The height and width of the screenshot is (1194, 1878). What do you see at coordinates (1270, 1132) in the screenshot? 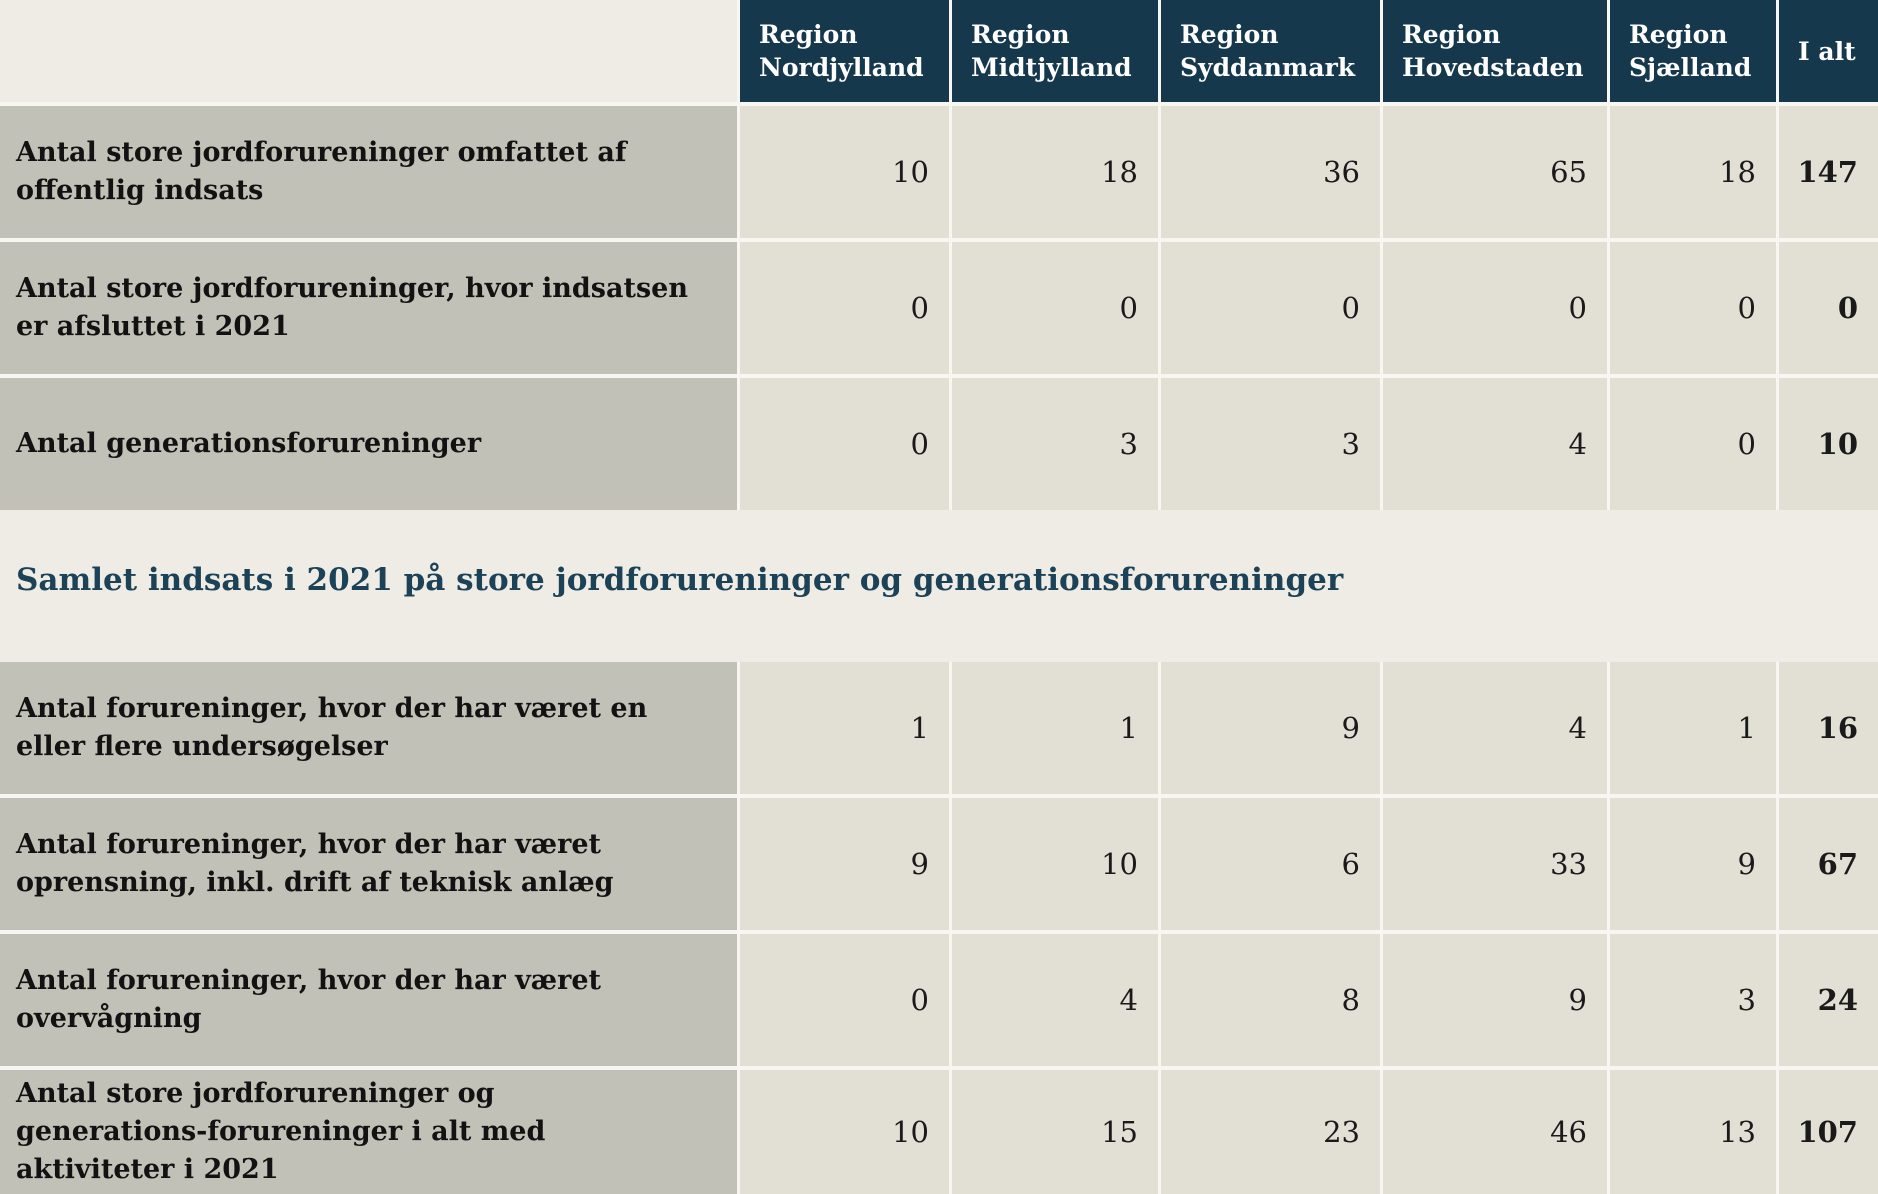
I see `value-cell: 23` at bounding box center [1270, 1132].